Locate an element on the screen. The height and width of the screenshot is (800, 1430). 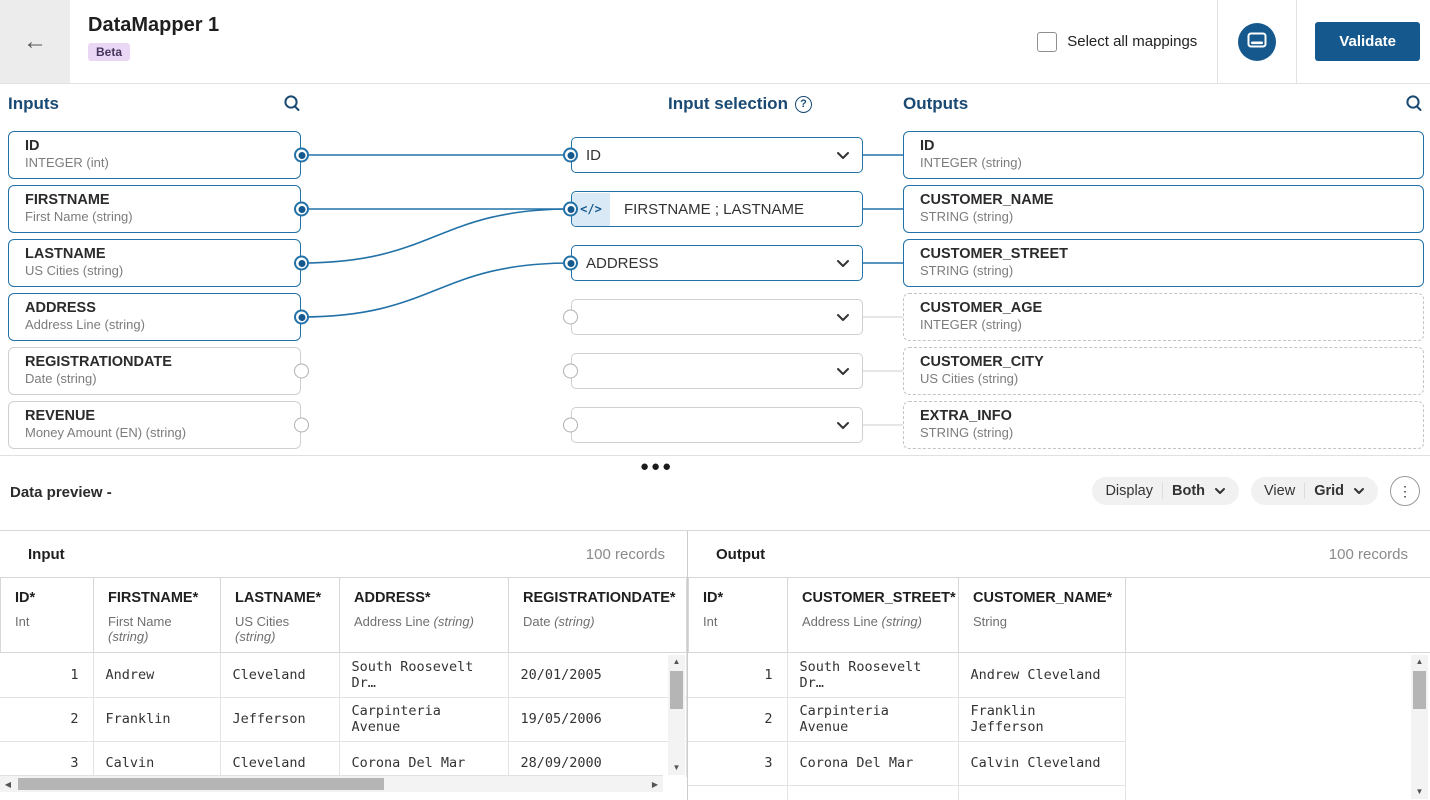
scroll-left-icon: ◀ is located at coordinates (8, 784).